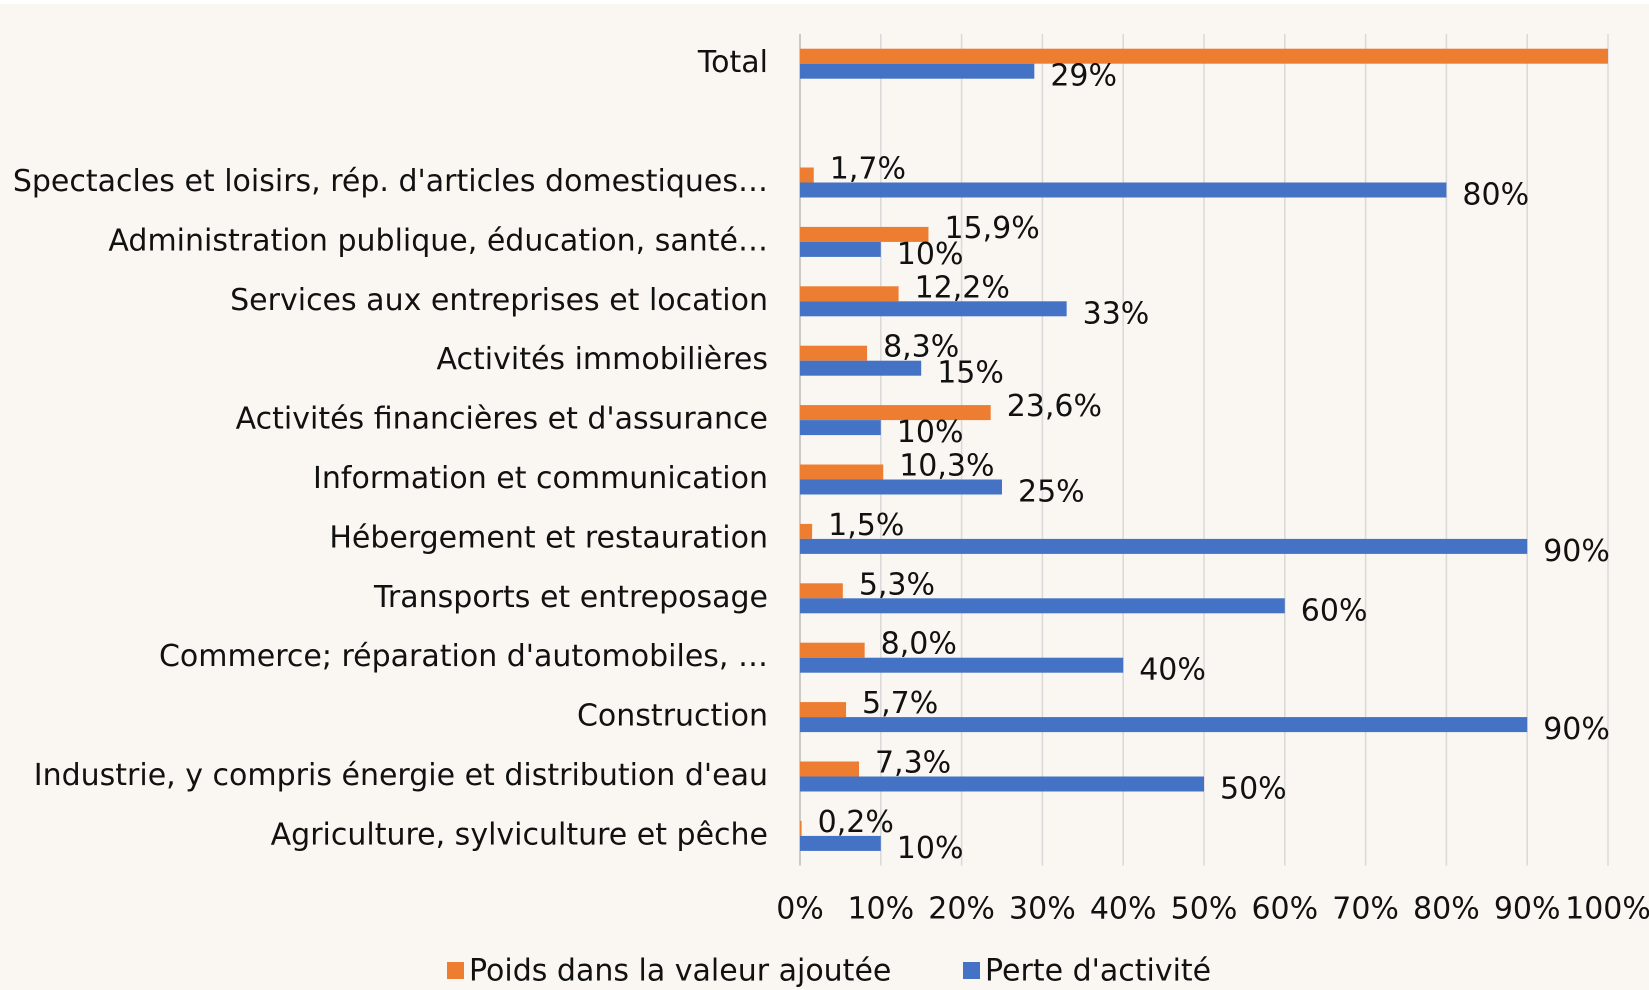 Image resolution: width=1649 pixels, height=990 pixels. What do you see at coordinates (1054, 406) in the screenshot?
I see `data-label: 23,6%` at bounding box center [1054, 406].